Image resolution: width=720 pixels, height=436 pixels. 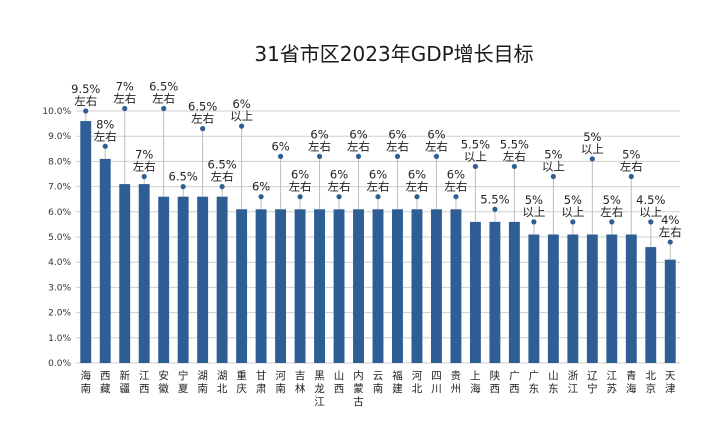 What do you see at coordinates (202, 382) in the screenshot?
I see `category-label: 湖南` at bounding box center [202, 382].